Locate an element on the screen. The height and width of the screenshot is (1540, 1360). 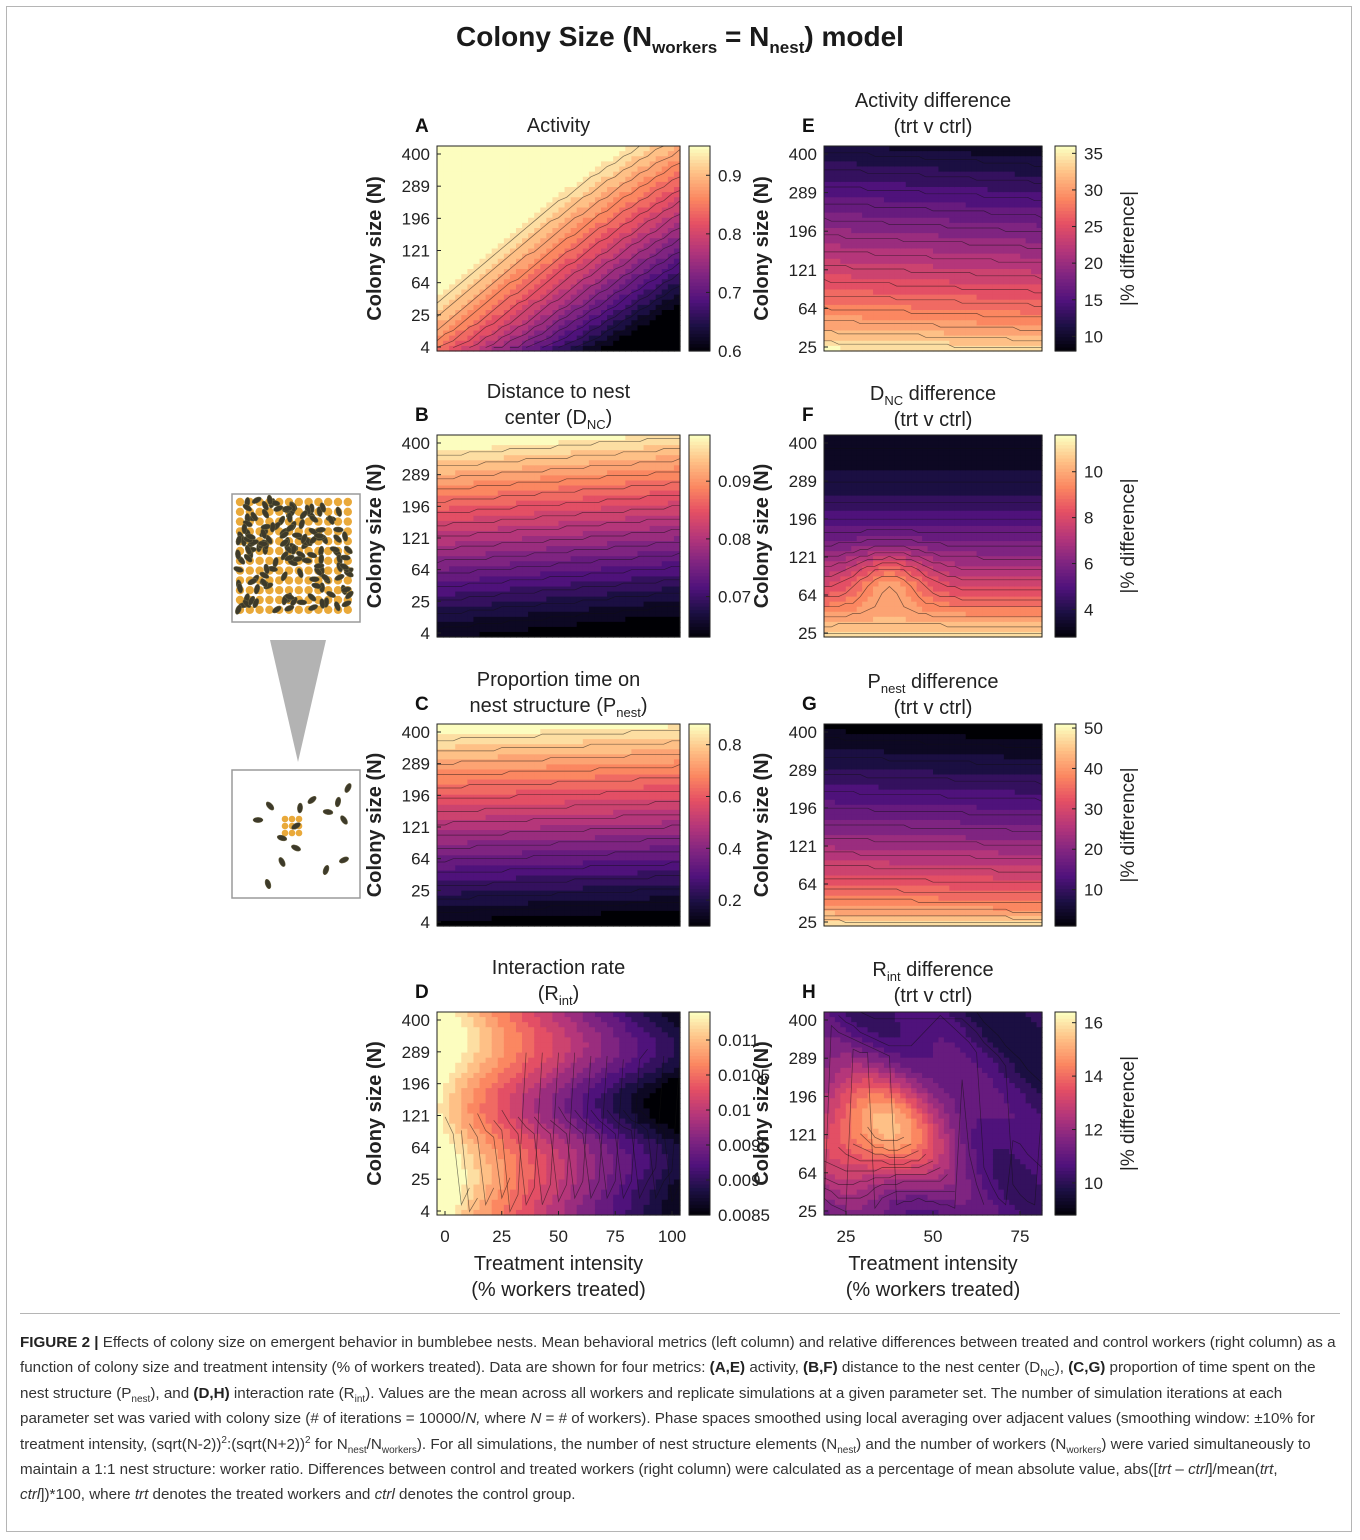
heatmap-cells is located at coordinates (559, 249).